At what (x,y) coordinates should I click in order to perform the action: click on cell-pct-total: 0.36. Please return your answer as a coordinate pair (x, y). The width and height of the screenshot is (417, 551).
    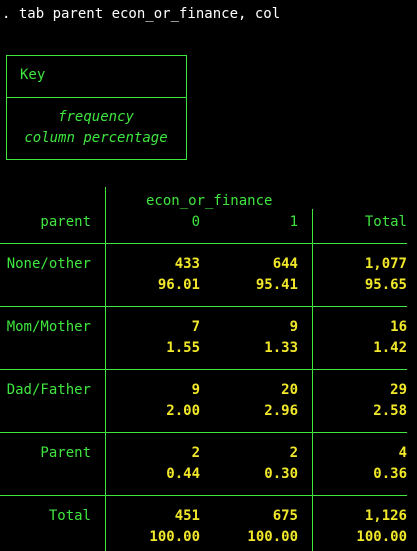
    Looking at the image, I should click on (357, 474).